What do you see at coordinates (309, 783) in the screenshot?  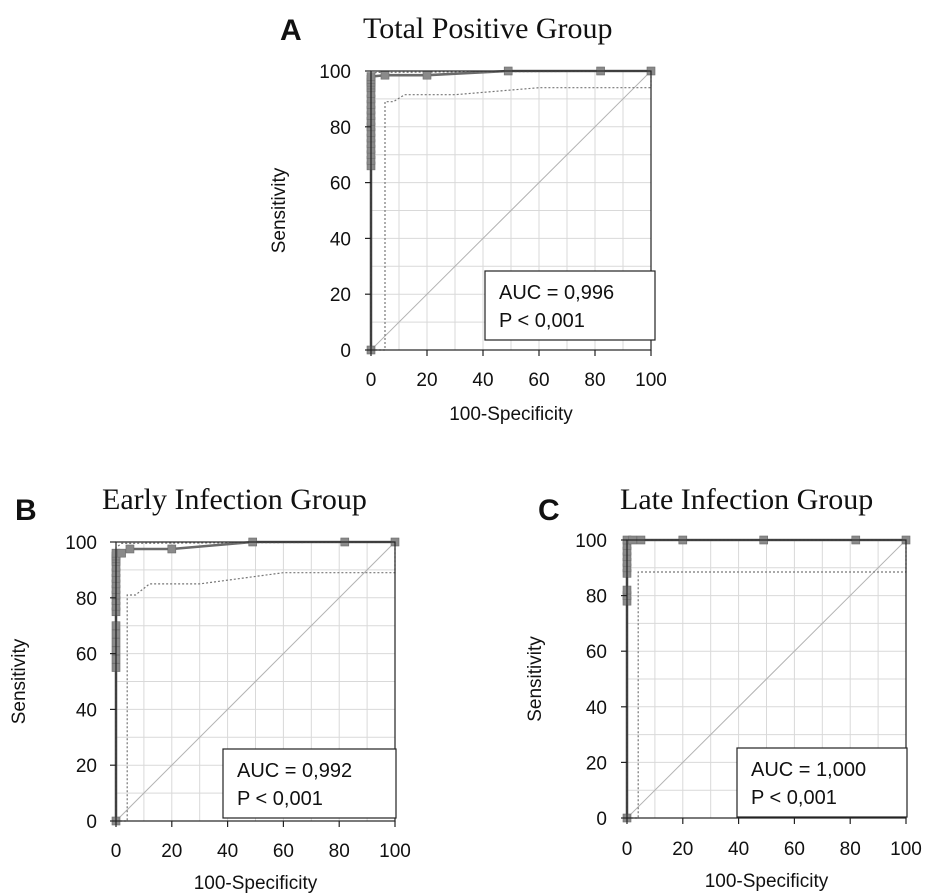 I see `panel-b-stats-box` at bounding box center [309, 783].